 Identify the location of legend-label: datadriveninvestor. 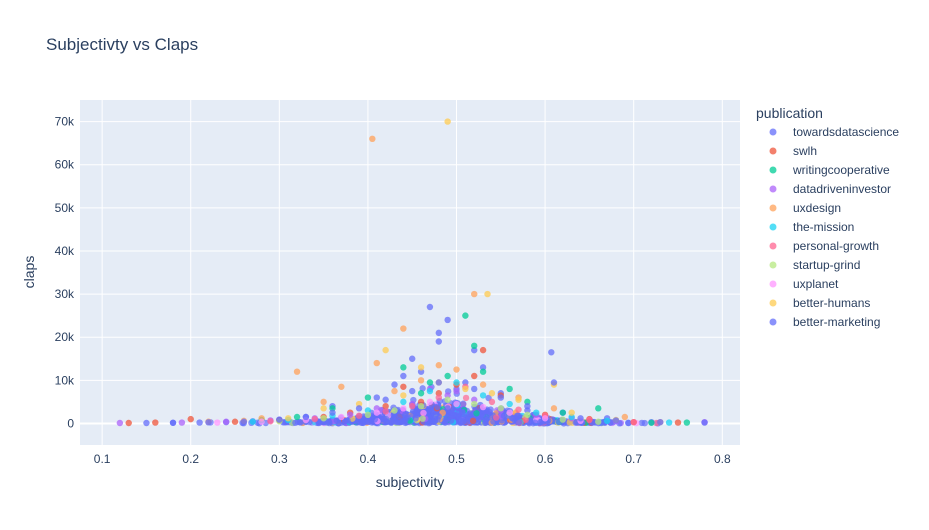
(842, 189).